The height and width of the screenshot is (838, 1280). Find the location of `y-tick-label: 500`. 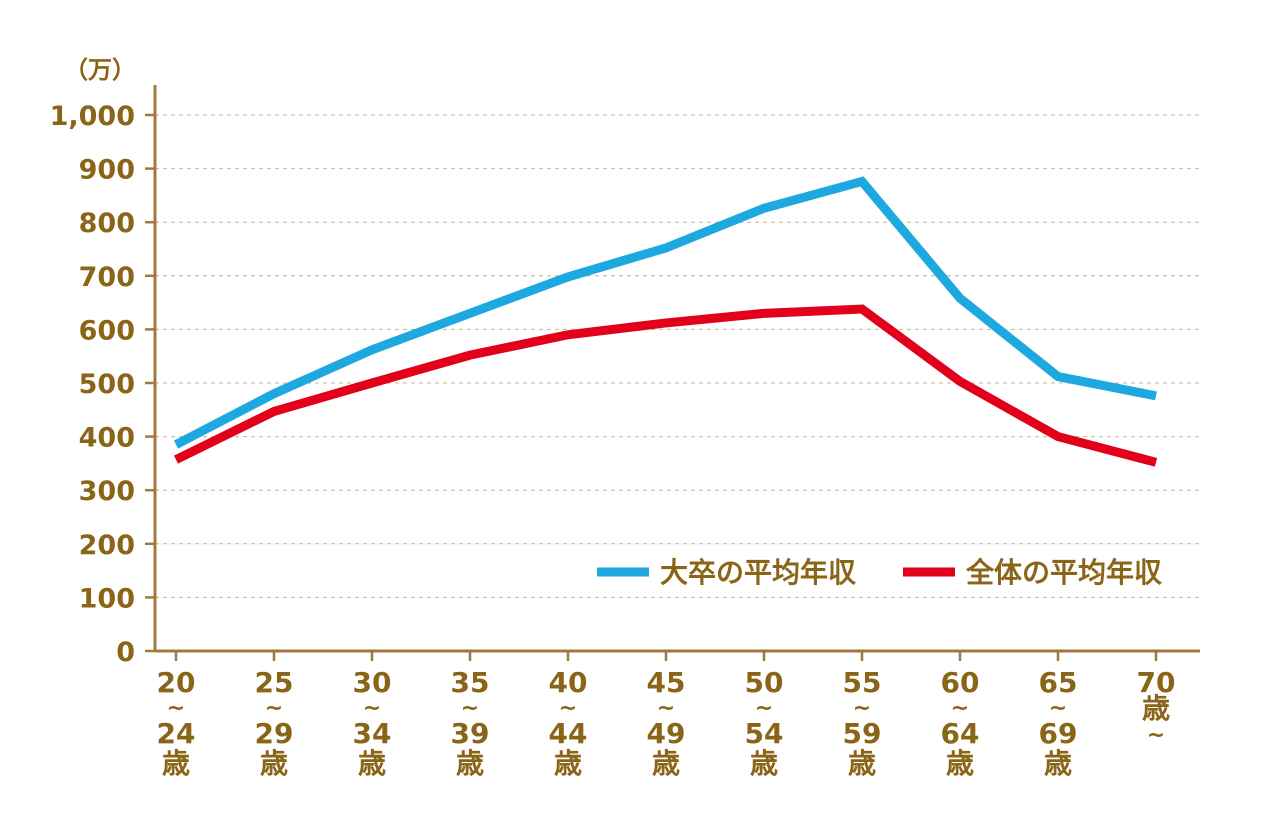

y-tick-label: 500 is located at coordinates (107, 384).